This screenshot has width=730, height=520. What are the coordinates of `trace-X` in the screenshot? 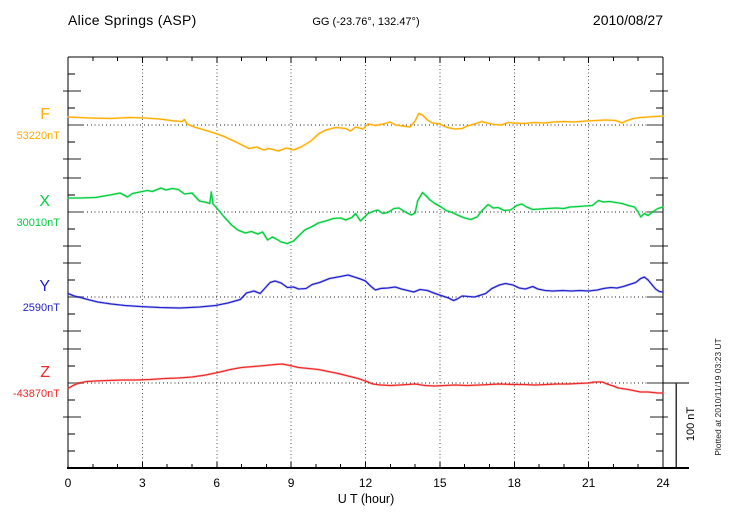 It's located at (365, 216).